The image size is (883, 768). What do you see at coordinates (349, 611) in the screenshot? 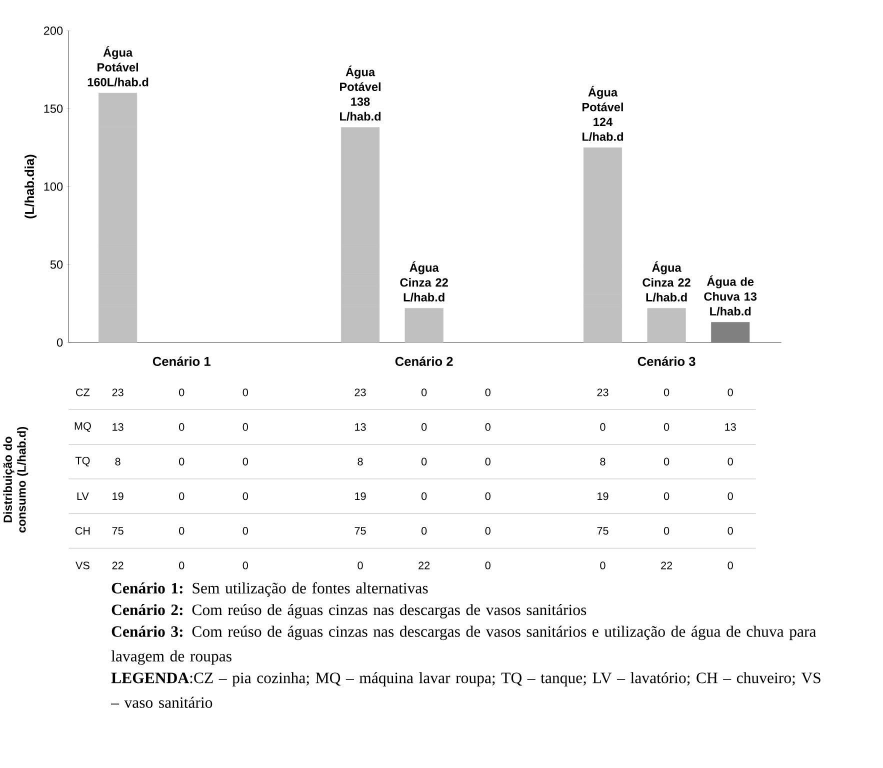
I see `text: Cenário 2: Com reúso de águas cinzas nas descargas de vasos sanitários` at bounding box center [349, 611].